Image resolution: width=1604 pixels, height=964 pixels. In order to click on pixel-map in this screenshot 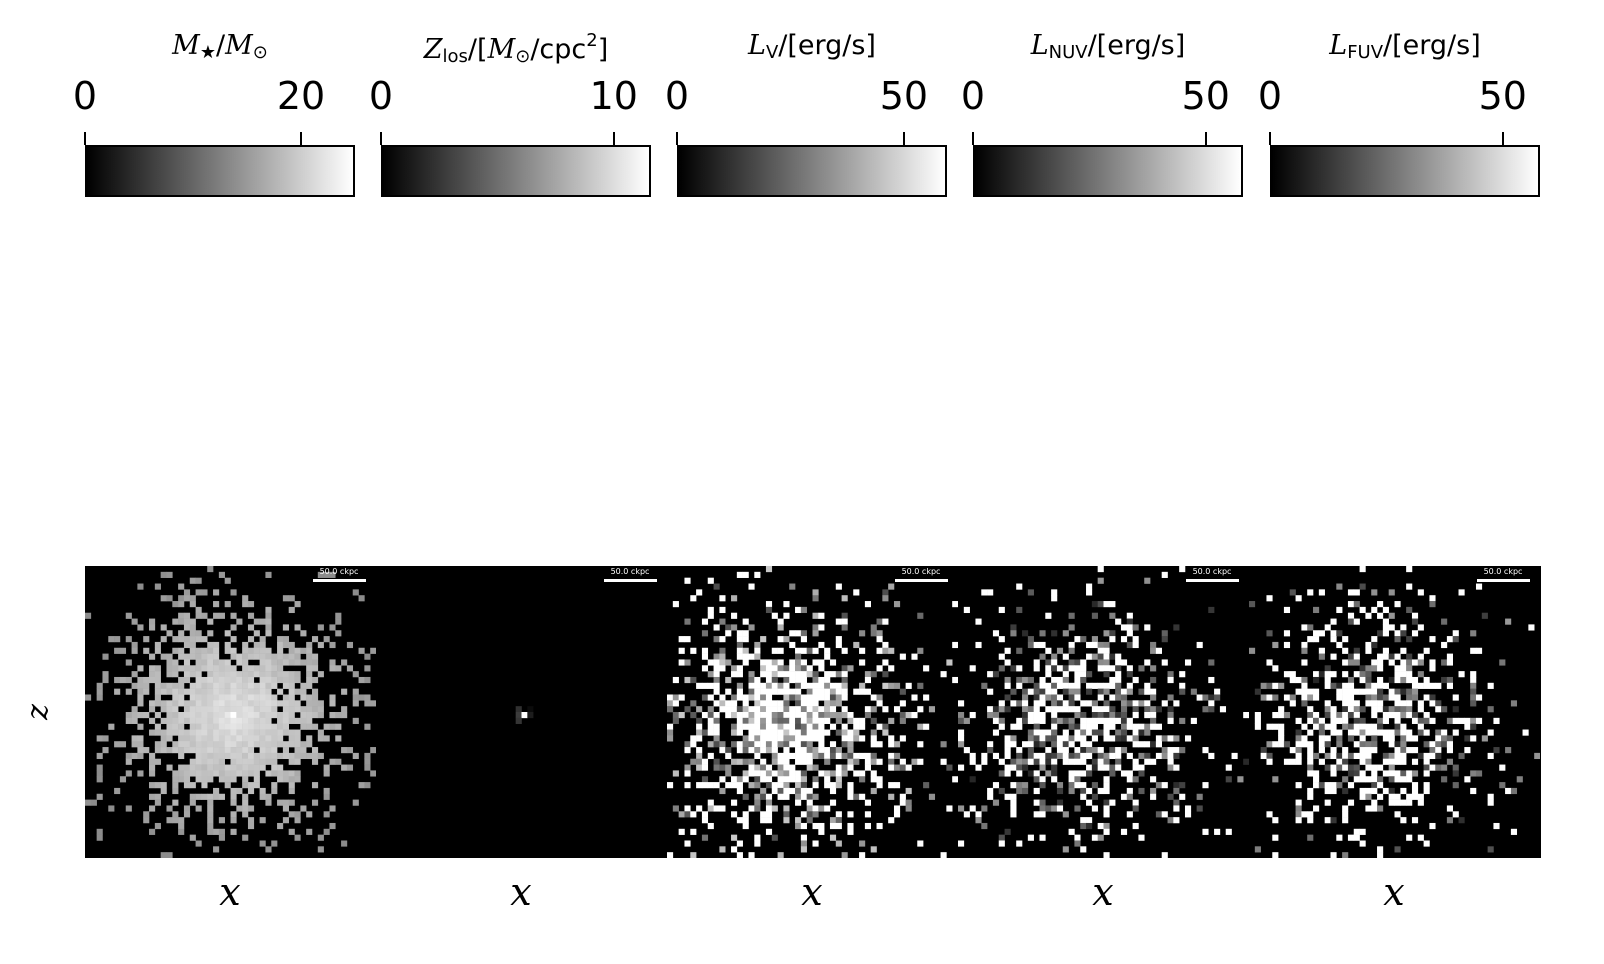, I will do `click(1394, 712)`.